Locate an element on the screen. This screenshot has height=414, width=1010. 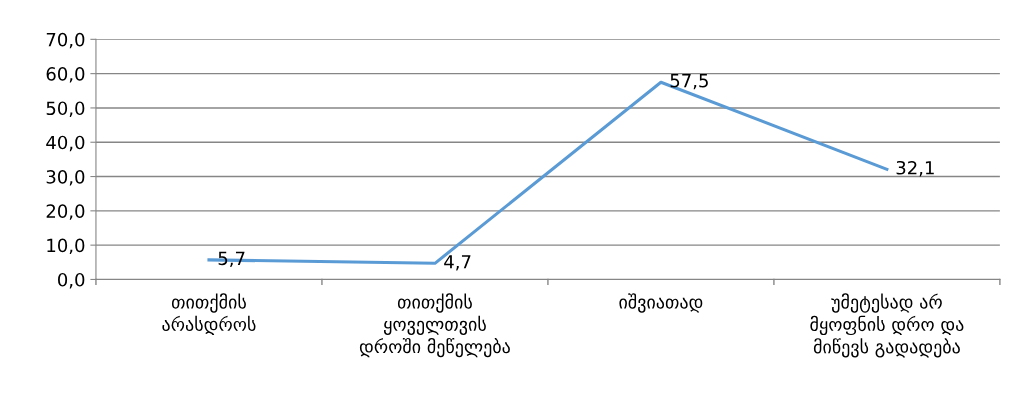
x-tick-label: თითქმის არასდროს is located at coordinates (209, 314).